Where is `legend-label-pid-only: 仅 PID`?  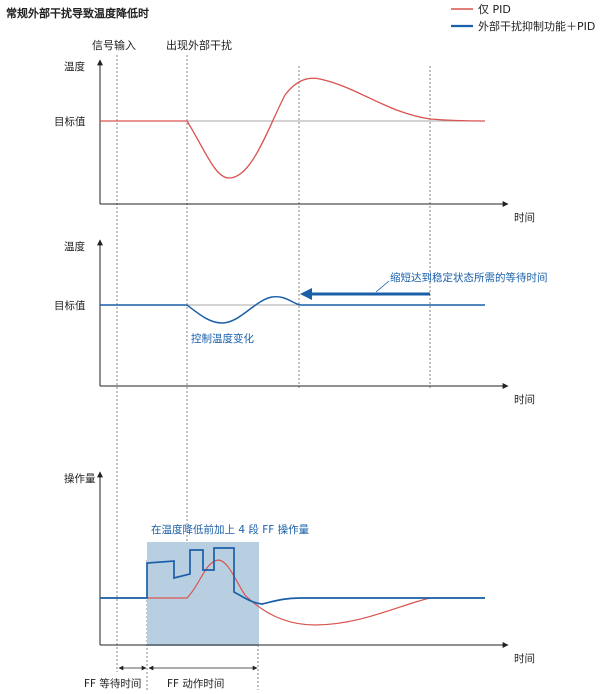 legend-label-pid-only: 仅 PID is located at coordinates (494, 9).